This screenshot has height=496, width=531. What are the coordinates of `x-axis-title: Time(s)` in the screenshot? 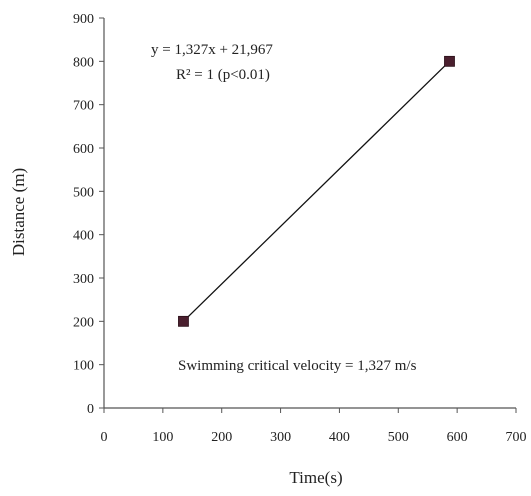 It's located at (315, 477).